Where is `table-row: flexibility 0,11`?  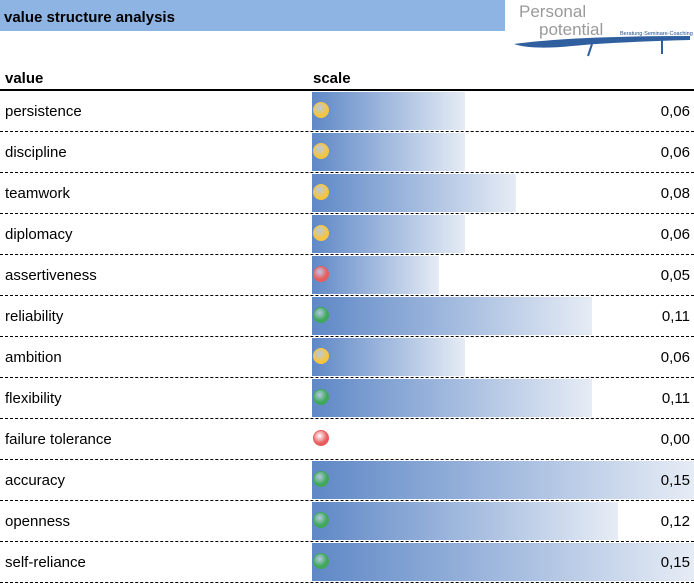
table-row: flexibility 0,11 is located at coordinates (347, 398).